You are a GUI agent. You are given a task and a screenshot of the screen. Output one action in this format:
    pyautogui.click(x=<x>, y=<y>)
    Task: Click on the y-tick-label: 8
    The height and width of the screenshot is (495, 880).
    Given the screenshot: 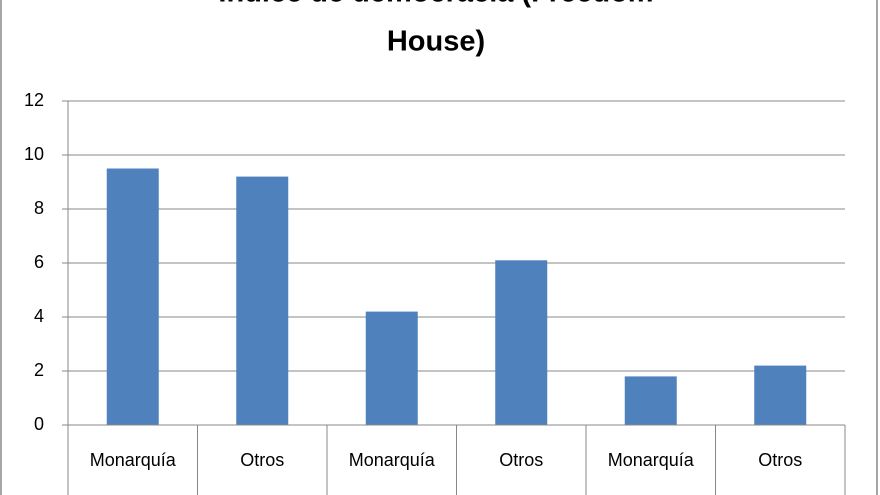 What is the action you would take?
    pyautogui.click(x=39, y=208)
    